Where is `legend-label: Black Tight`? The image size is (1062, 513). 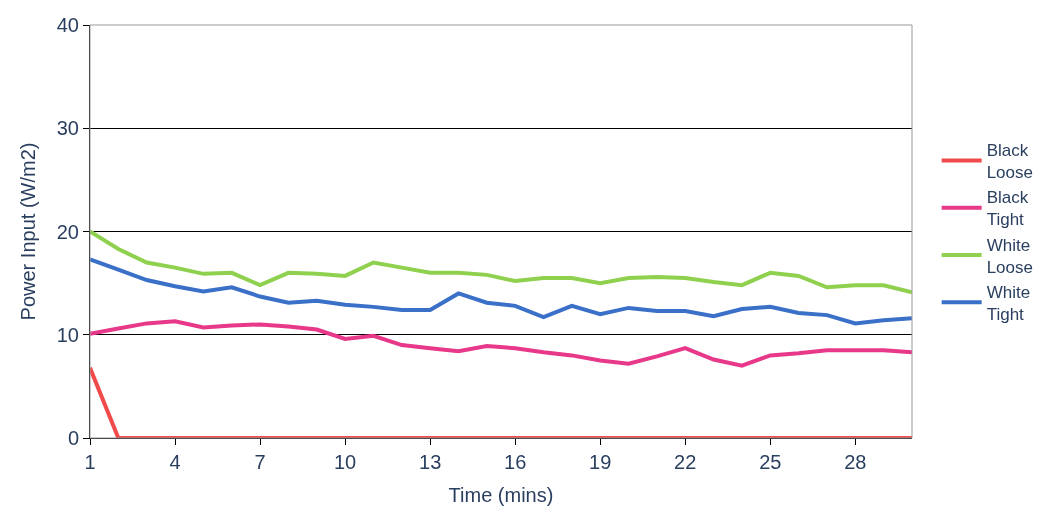 legend-label: Black Tight is located at coordinates (1007, 209).